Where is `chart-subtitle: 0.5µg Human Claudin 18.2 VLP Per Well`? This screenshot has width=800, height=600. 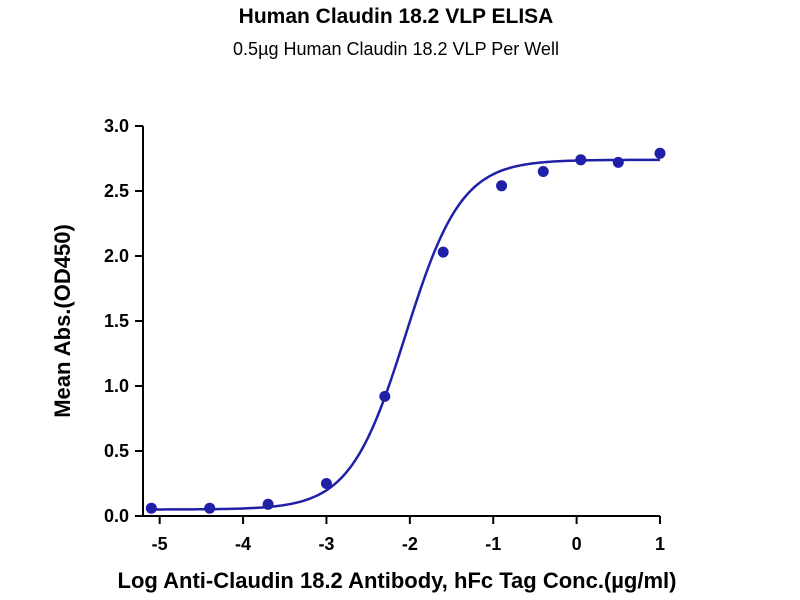
chart-subtitle: 0.5µg Human Claudin 18.2 VLP Per Well is located at coordinates (396, 49).